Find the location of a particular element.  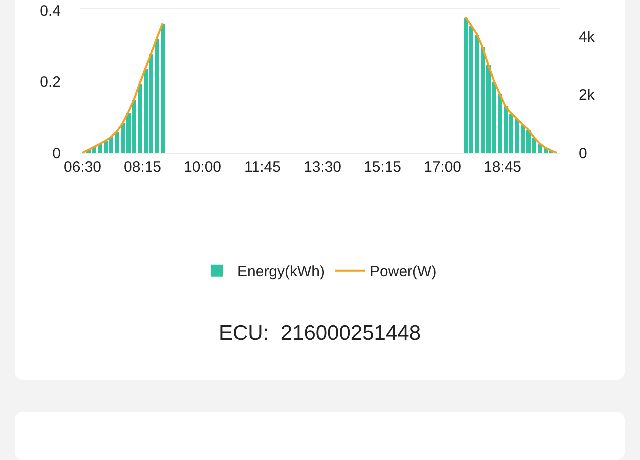

y-tick-label: 0.2 is located at coordinates (50, 83).